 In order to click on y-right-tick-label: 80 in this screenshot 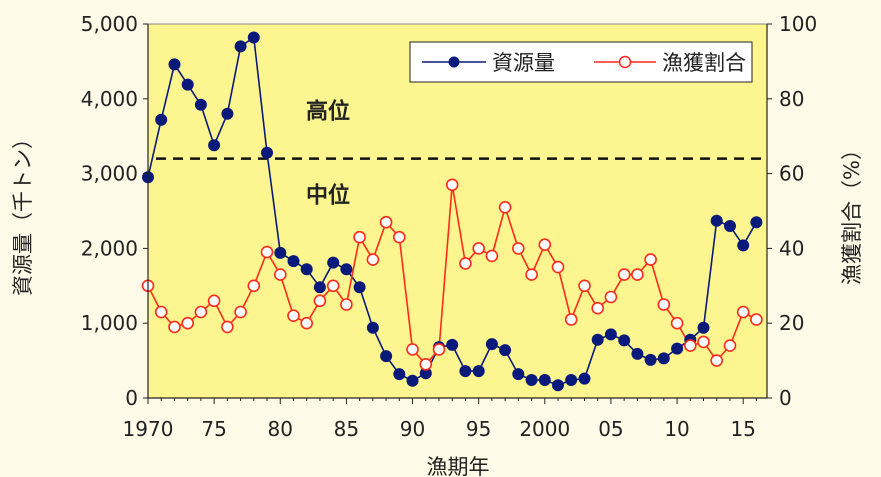, I will do `click(791, 99)`.